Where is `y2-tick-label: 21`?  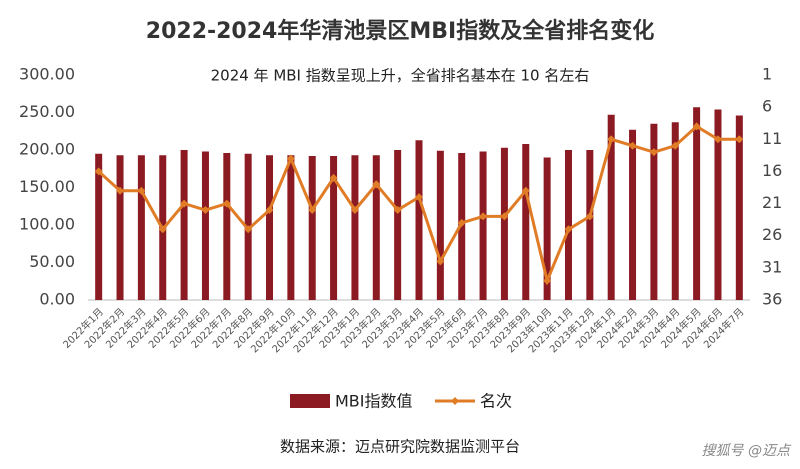 y2-tick-label: 21 is located at coordinates (772, 202).